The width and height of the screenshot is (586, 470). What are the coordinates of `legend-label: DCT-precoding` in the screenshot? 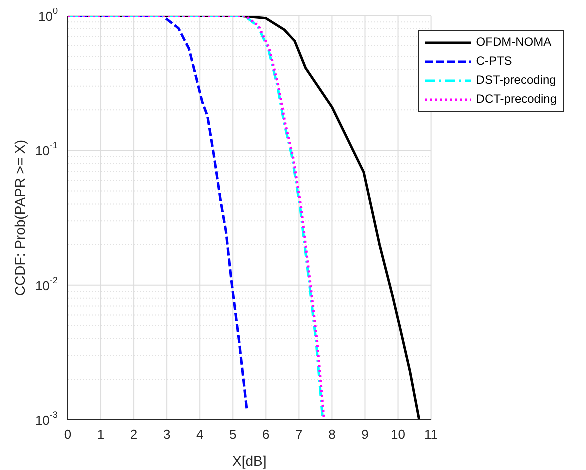 It's located at (516, 99).